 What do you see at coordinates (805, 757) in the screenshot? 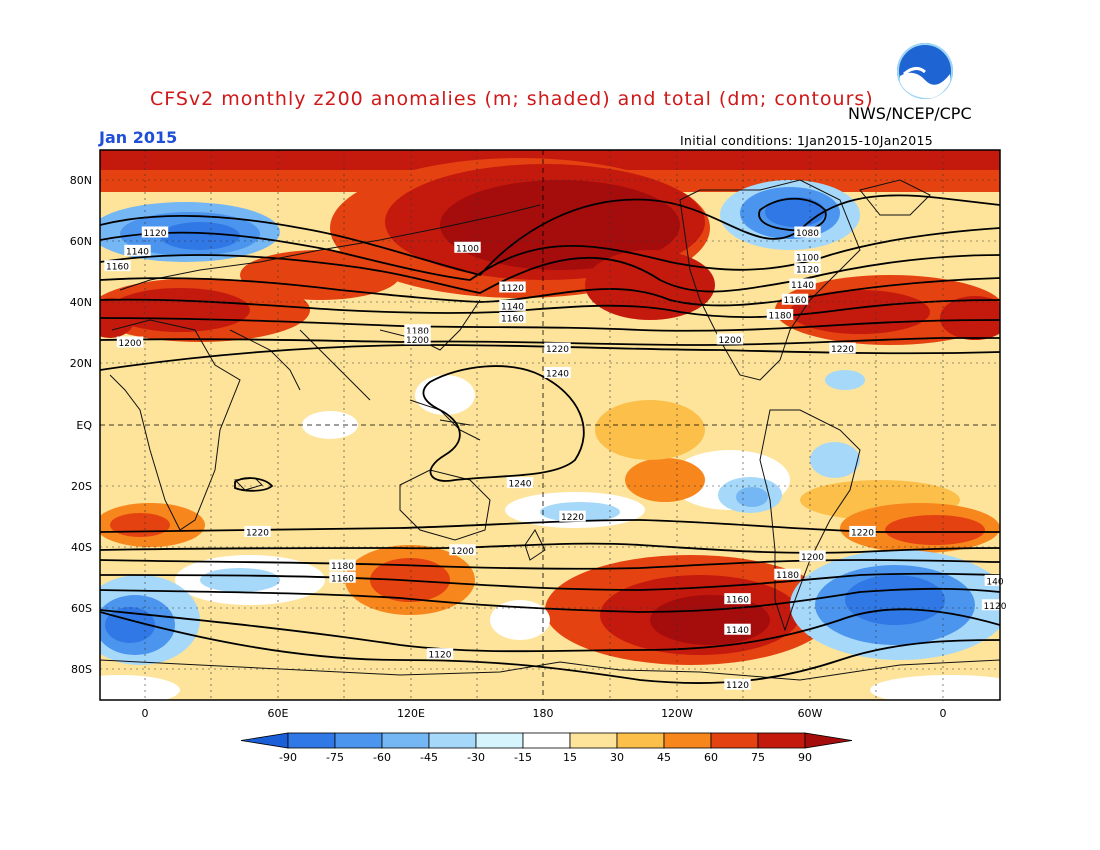
I see `colorbar-label: 90` at bounding box center [805, 757].